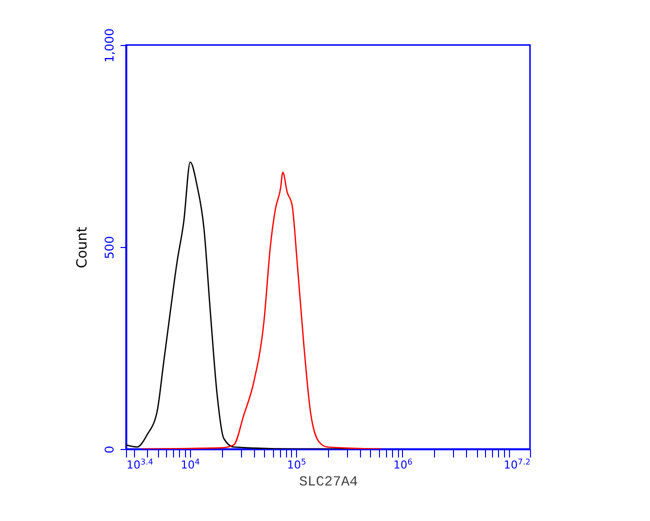  I want to click on x-tick-label: 10$^{7.2}$, so click(517, 464).